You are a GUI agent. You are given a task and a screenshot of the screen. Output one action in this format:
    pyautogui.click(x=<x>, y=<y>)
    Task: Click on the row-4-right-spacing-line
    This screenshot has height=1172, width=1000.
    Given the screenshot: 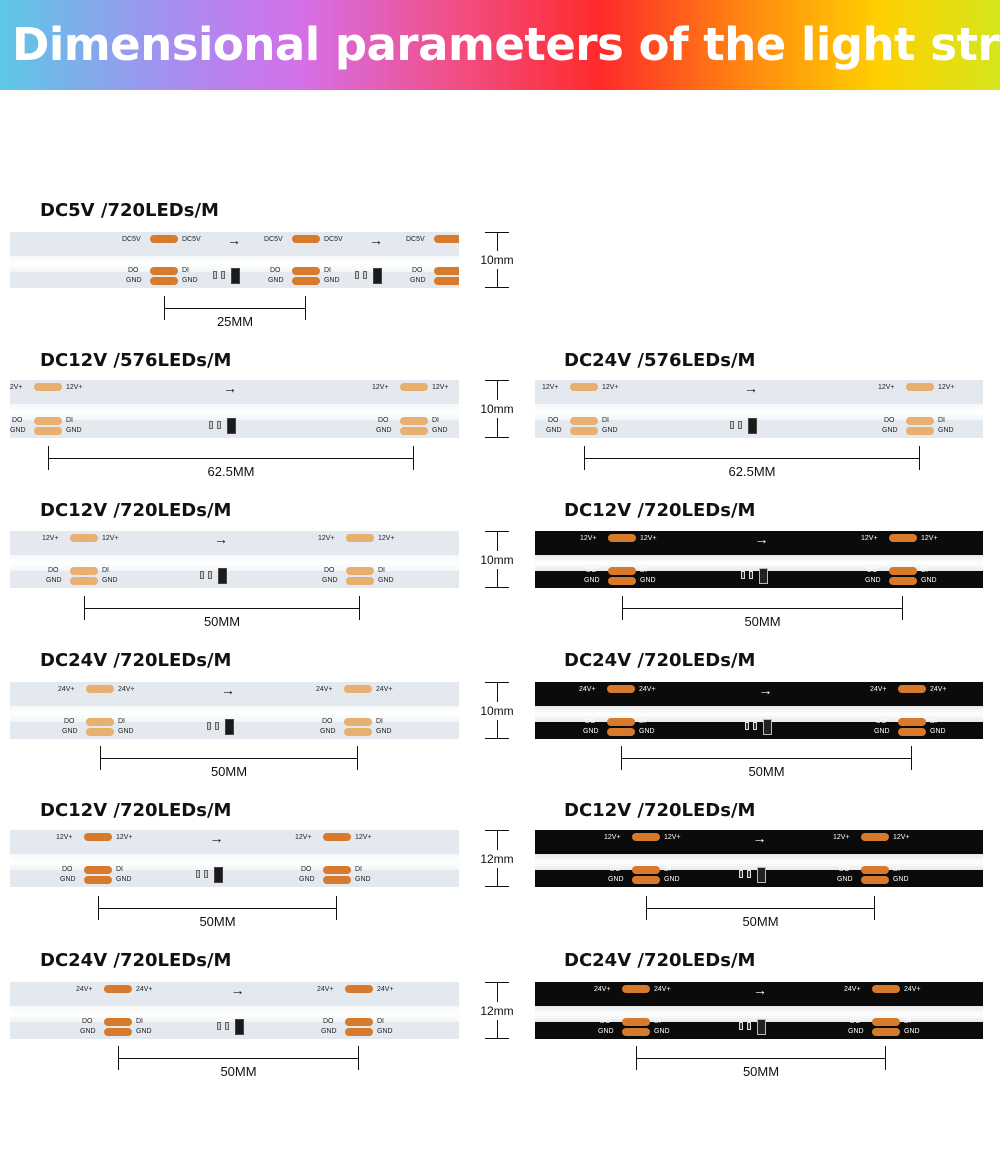 What is the action you would take?
    pyautogui.click(x=766, y=758)
    